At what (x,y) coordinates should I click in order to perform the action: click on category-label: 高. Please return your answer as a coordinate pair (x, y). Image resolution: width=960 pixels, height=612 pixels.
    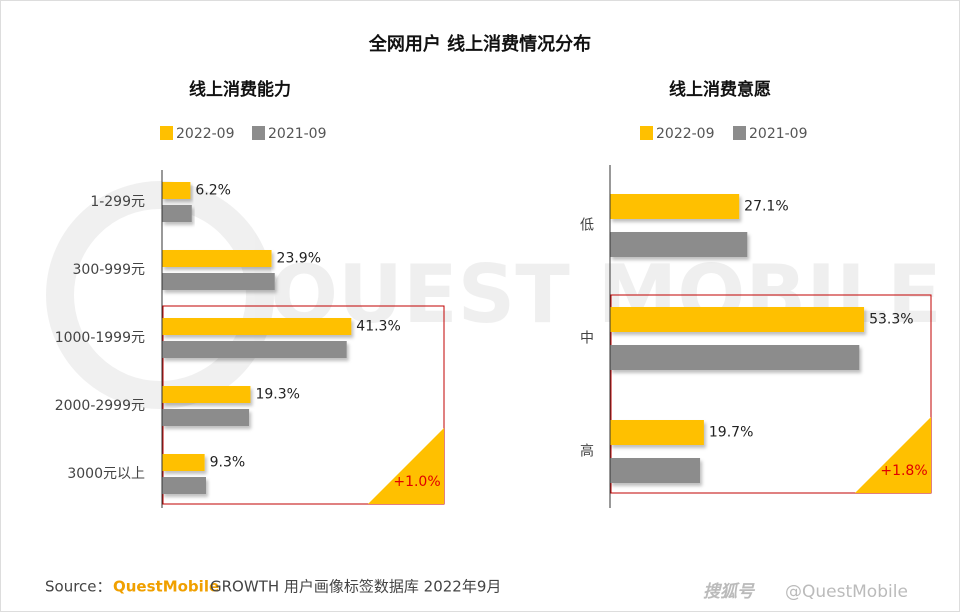
    Looking at the image, I should click on (587, 451).